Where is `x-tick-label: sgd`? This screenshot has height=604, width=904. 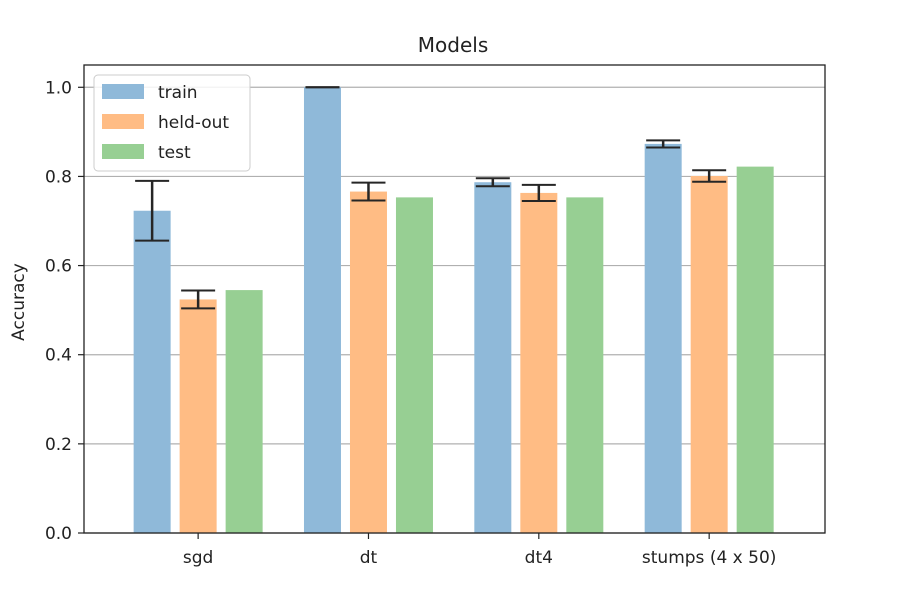 x-tick-label: sgd is located at coordinates (198, 558).